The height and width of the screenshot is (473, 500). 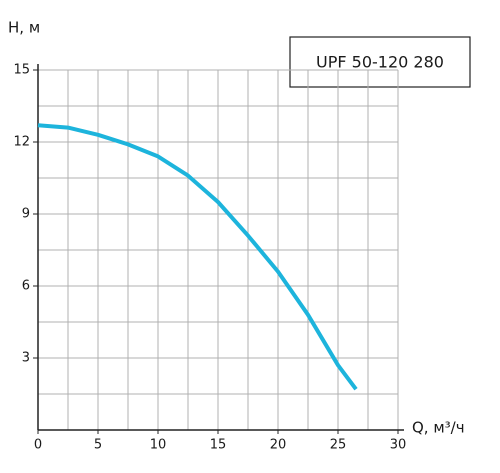 What do you see at coordinates (38, 445) in the screenshot?
I see `x-tick-label: 0` at bounding box center [38, 445].